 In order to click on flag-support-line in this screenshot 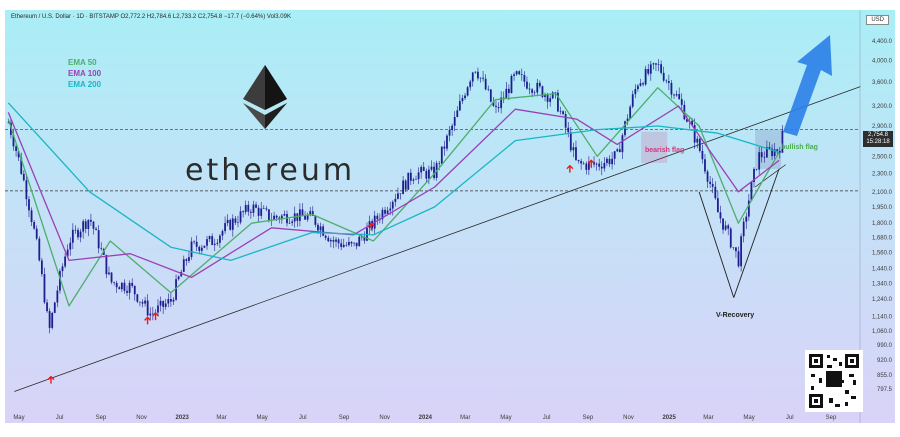, I will do `click(770, 176)`.